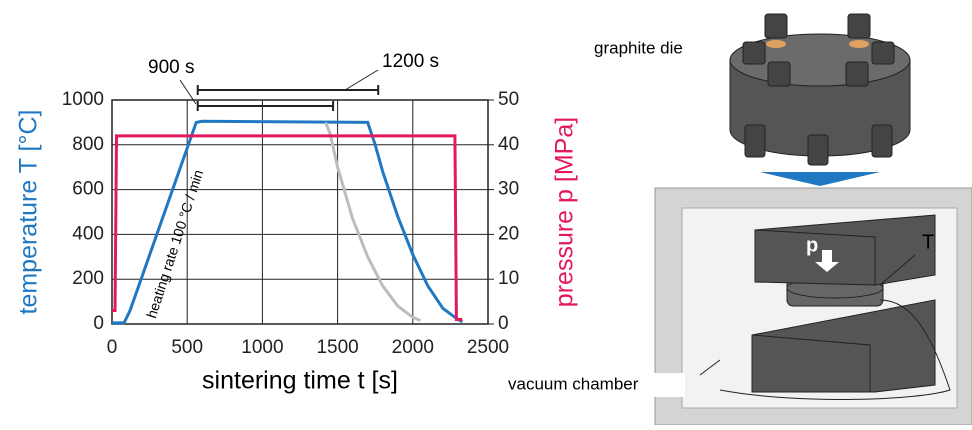  I want to click on y2-tick-label: 30, so click(508, 189).